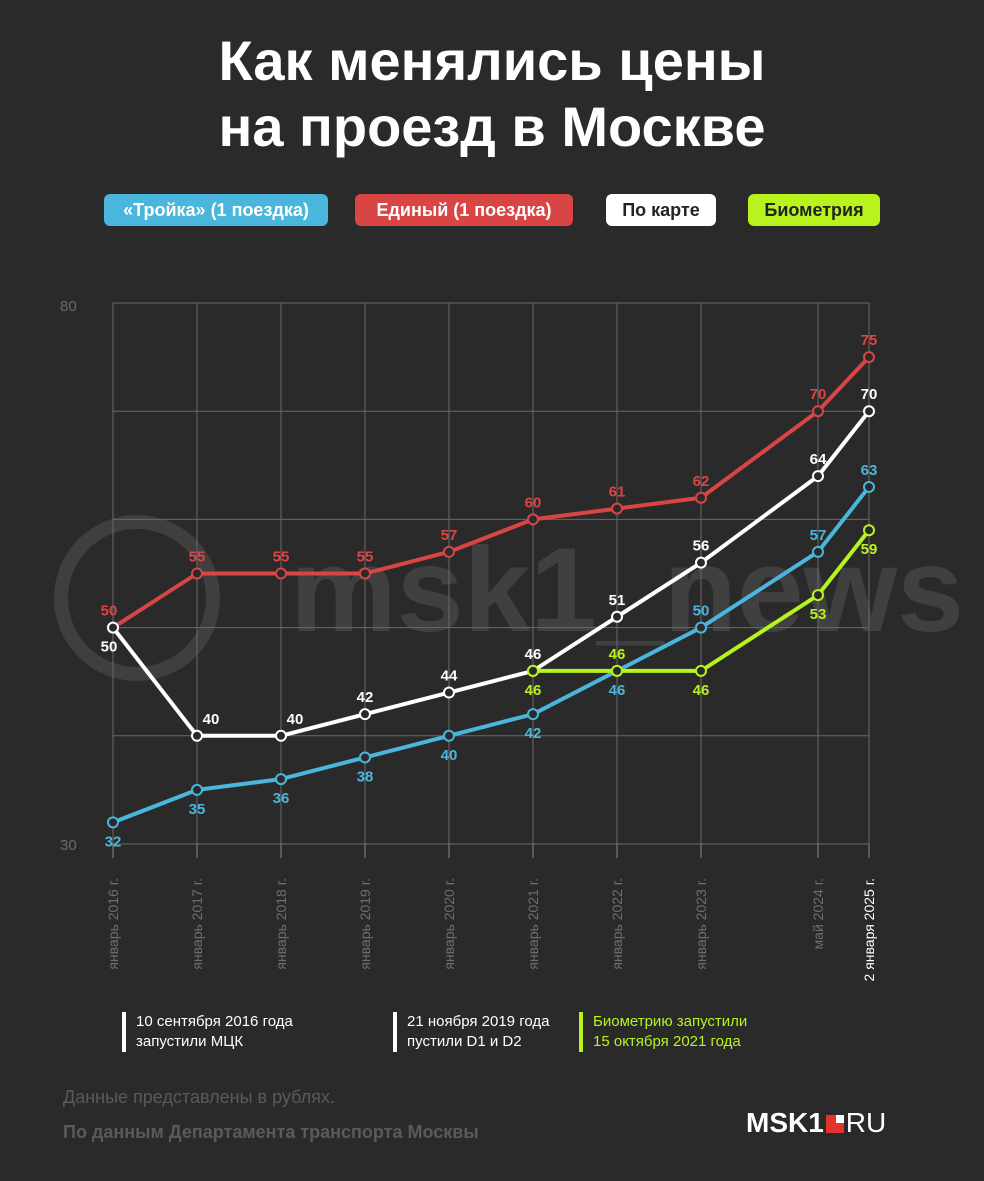 The width and height of the screenshot is (984, 1181). What do you see at coordinates (818, 913) in the screenshot?
I see `x-tick-label: май 2024 г.` at bounding box center [818, 913].